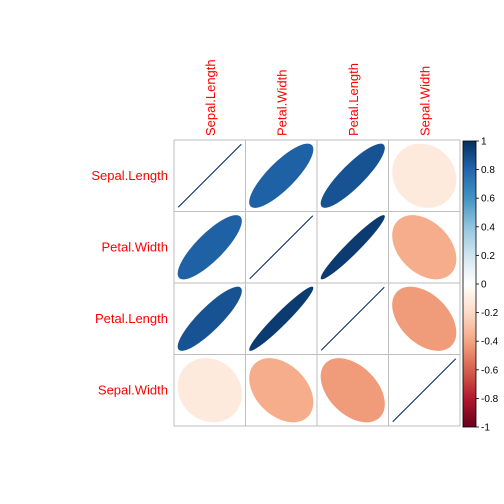 The image size is (504, 504). Describe the element at coordinates (135, 246) in the screenshot. I see `row-label: Petal.Width` at that location.